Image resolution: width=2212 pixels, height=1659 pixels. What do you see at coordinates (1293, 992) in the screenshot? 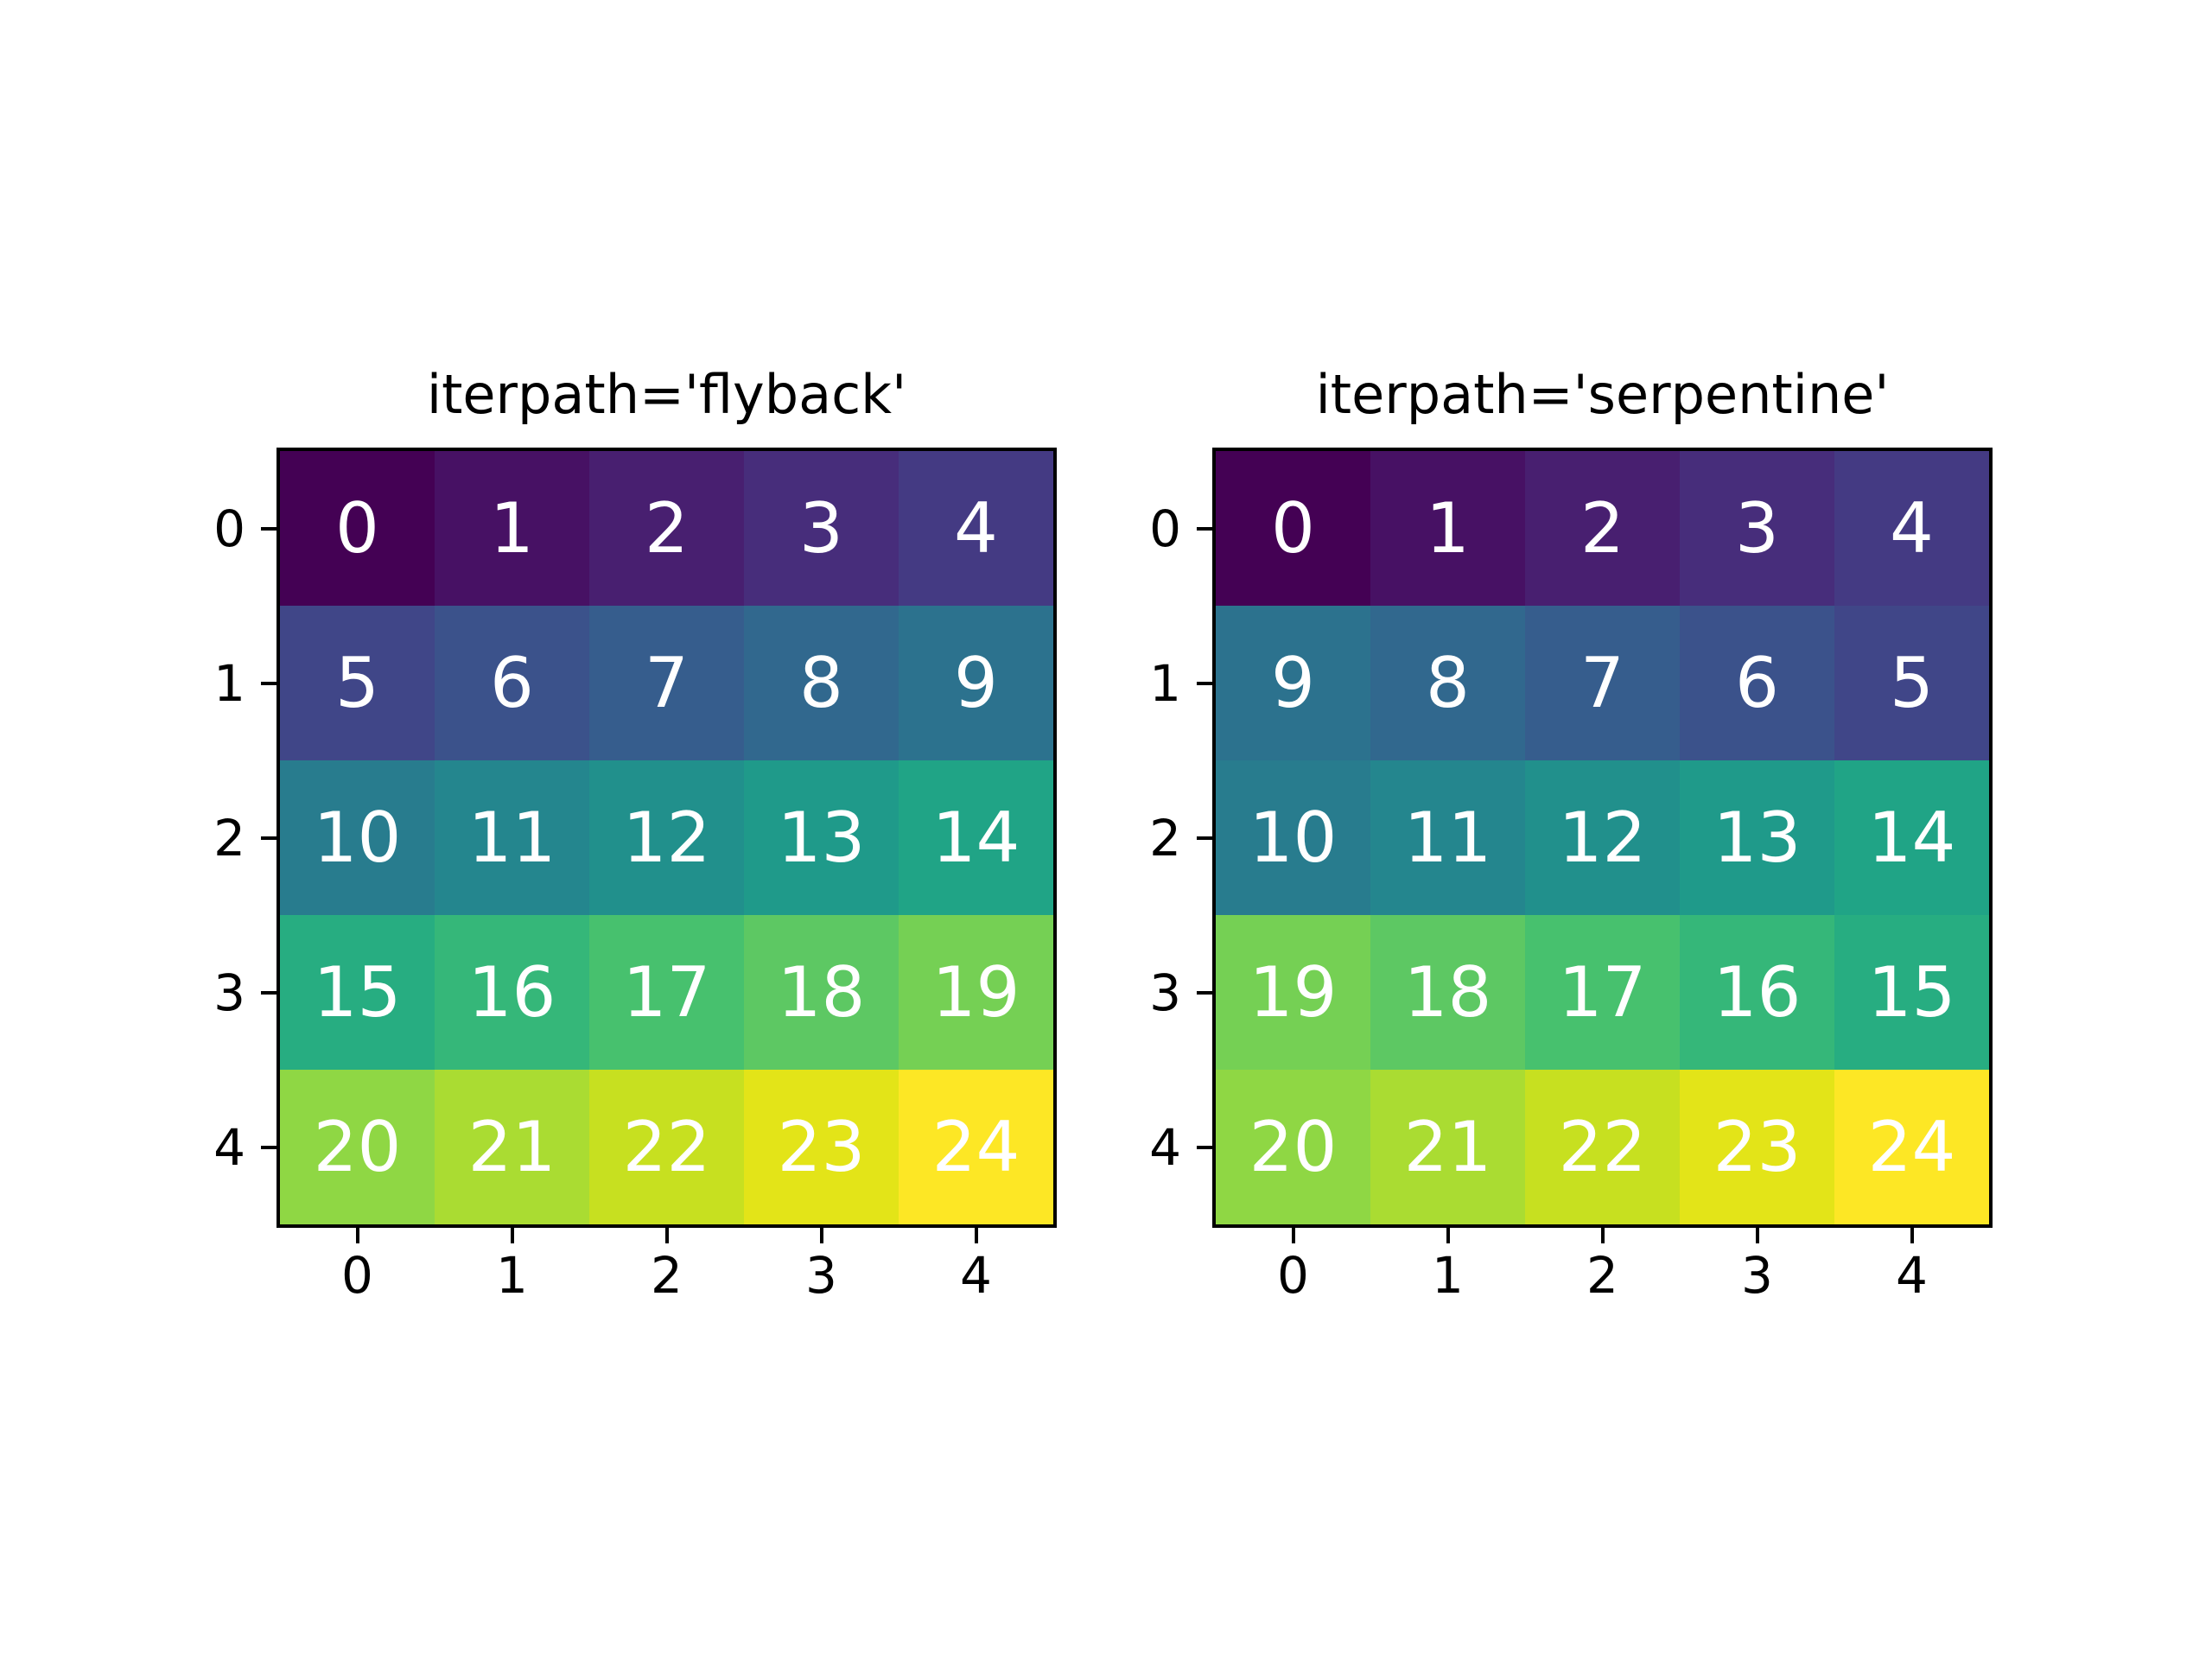
I see `heatmap-cell-r3c0: 19` at bounding box center [1293, 992].